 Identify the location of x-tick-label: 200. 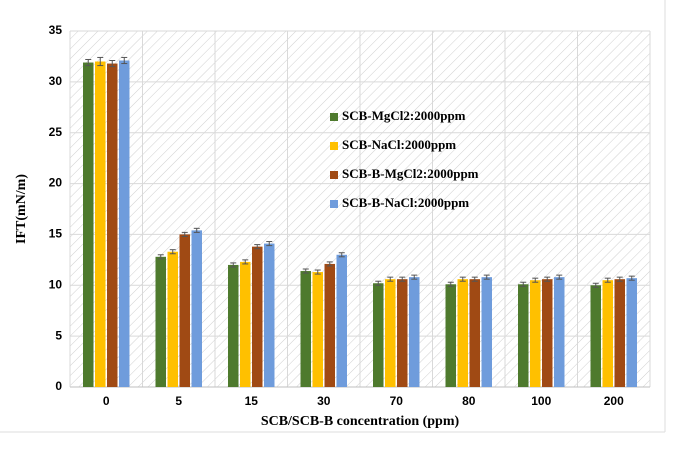
(614, 401).